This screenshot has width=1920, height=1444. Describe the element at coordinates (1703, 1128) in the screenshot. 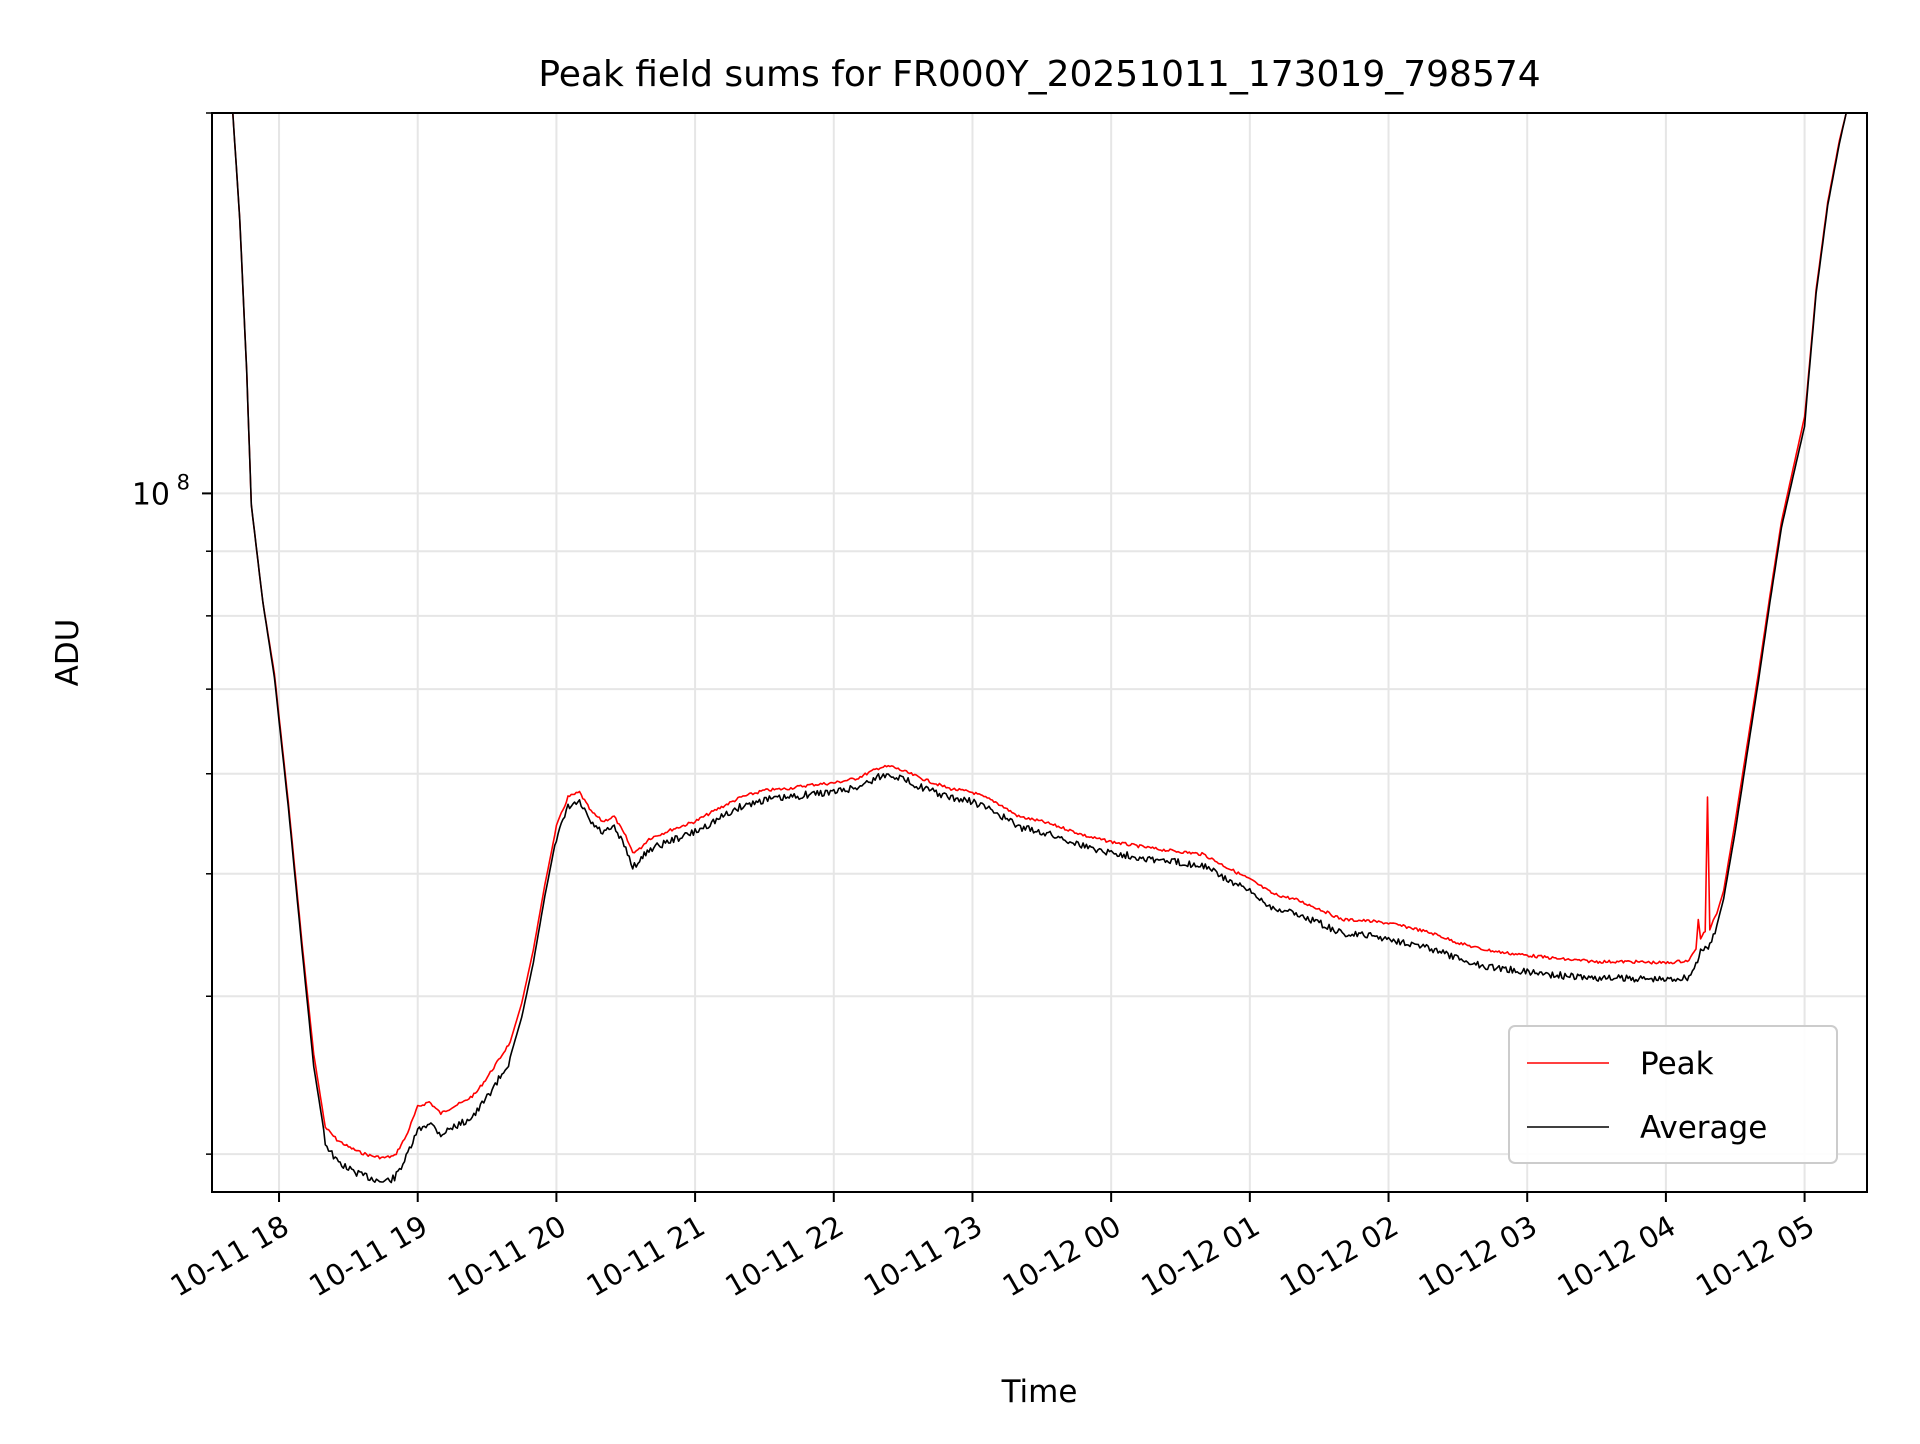

I see `legend-label-average: Average` at that location.